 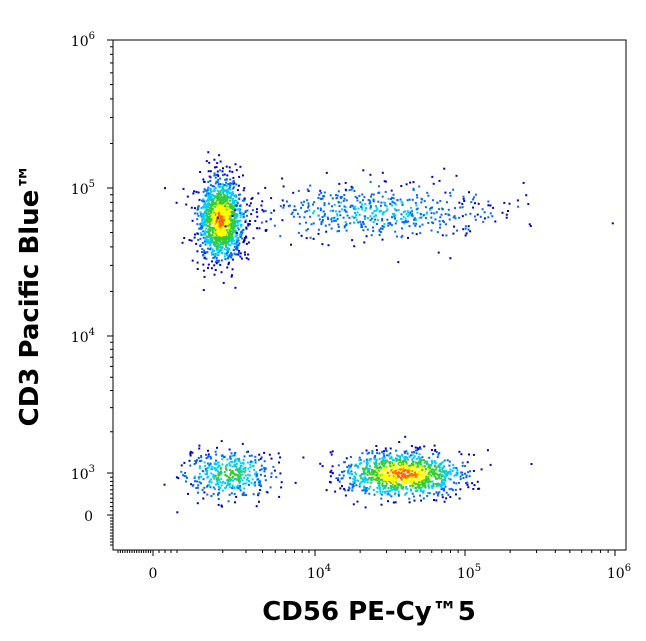 What do you see at coordinates (153, 574) in the screenshot?
I see `x-tick-label: 0` at bounding box center [153, 574].